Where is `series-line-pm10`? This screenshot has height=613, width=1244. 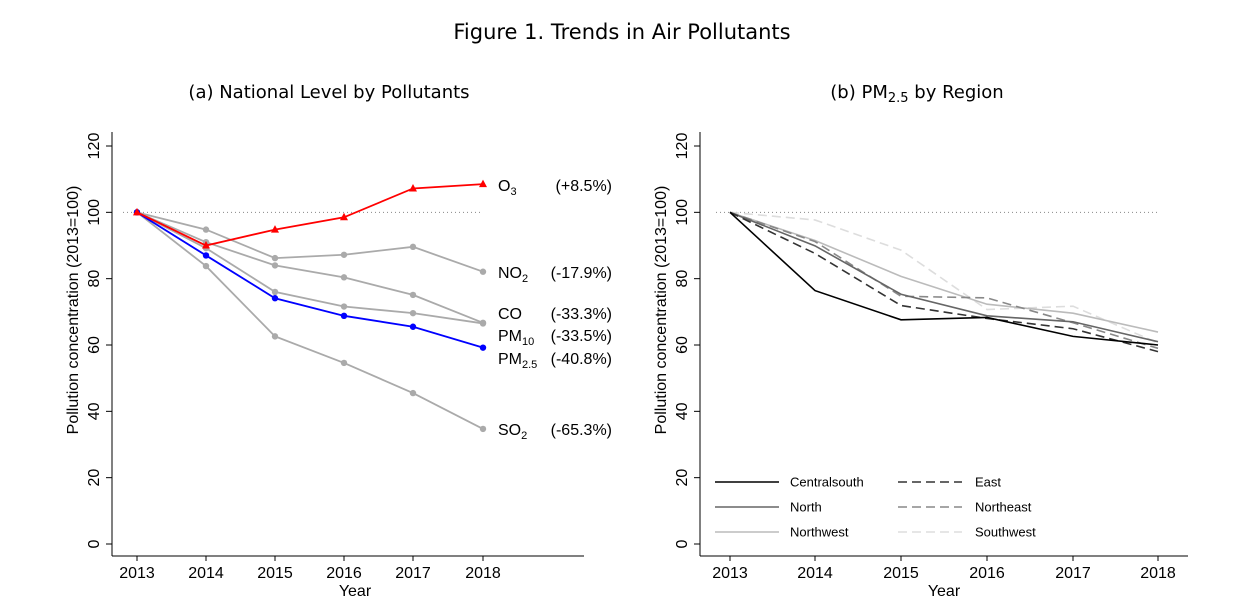 series-line-pm10 is located at coordinates (310, 268).